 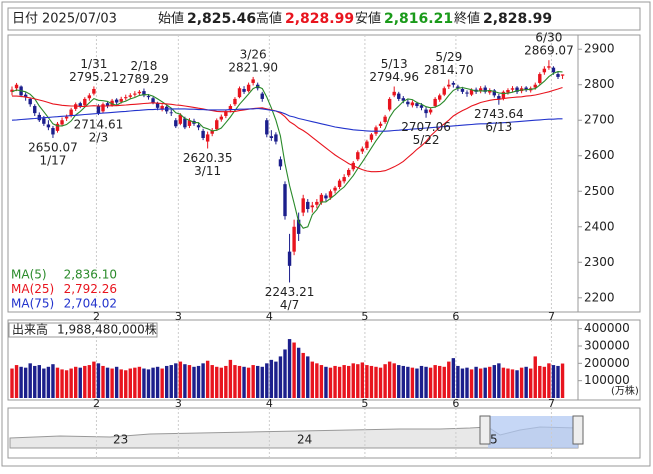 What do you see at coordinates (53, 147) in the screenshot?
I see `annotation-price: 2650.07` at bounding box center [53, 147].